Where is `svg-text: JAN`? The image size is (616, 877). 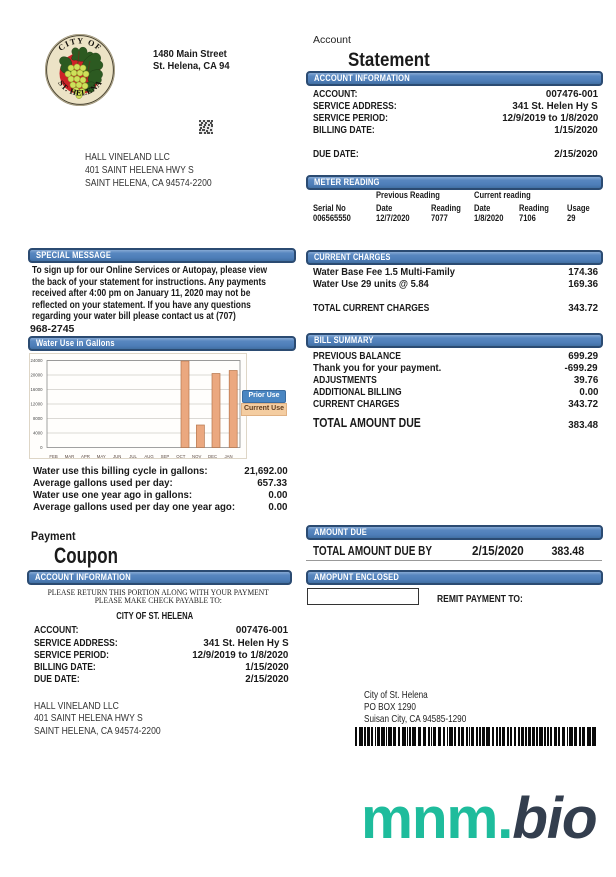 svg-text: JAN is located at coordinates (228, 456).